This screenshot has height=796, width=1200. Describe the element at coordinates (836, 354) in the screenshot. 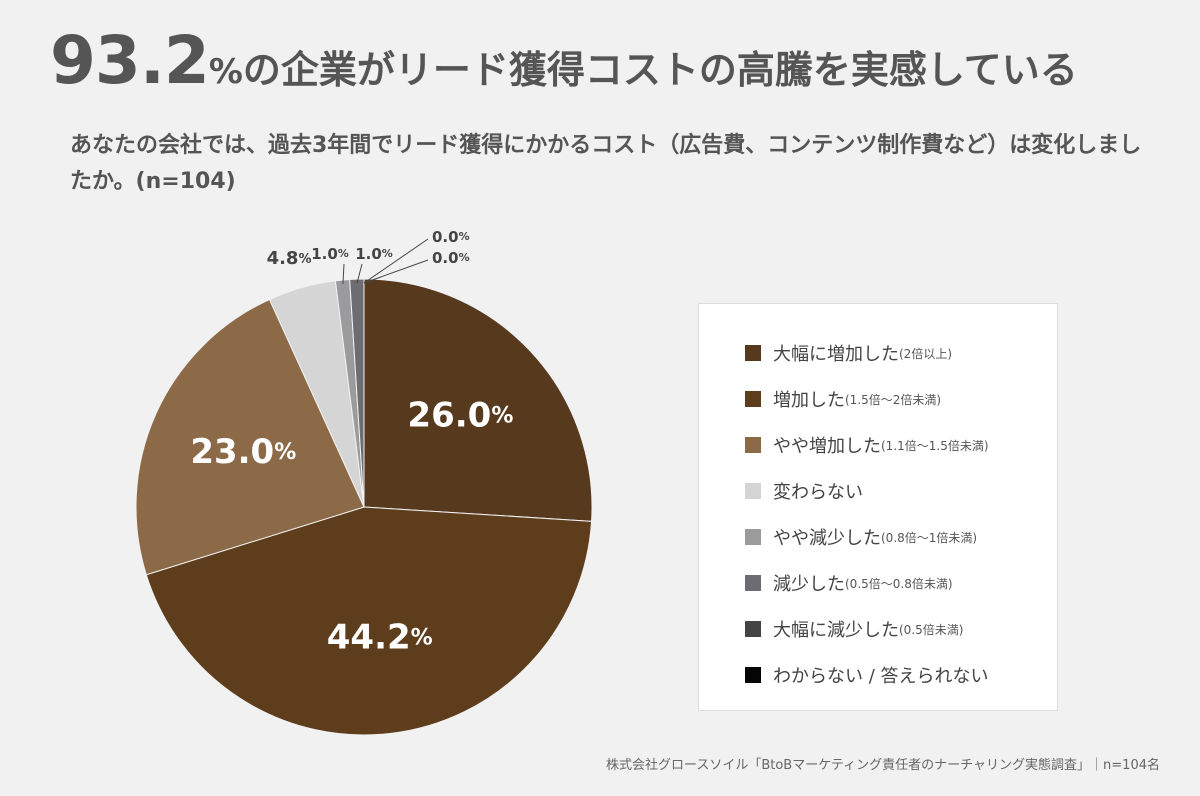

I see `legend-label: 大幅に増加した` at that location.